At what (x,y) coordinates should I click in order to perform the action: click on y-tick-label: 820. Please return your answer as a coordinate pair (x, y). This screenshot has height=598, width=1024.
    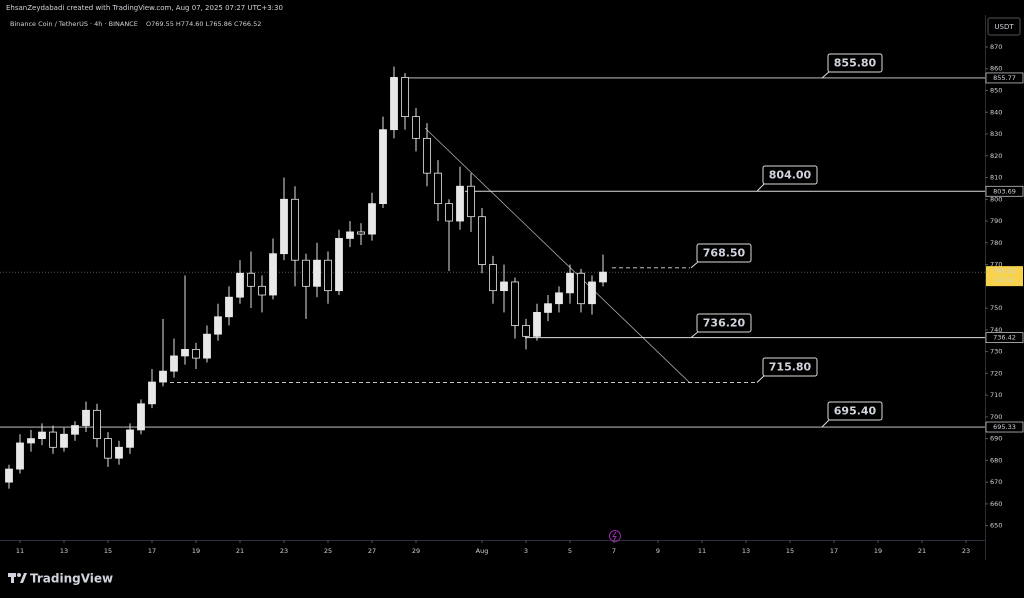
    Looking at the image, I should click on (996, 156).